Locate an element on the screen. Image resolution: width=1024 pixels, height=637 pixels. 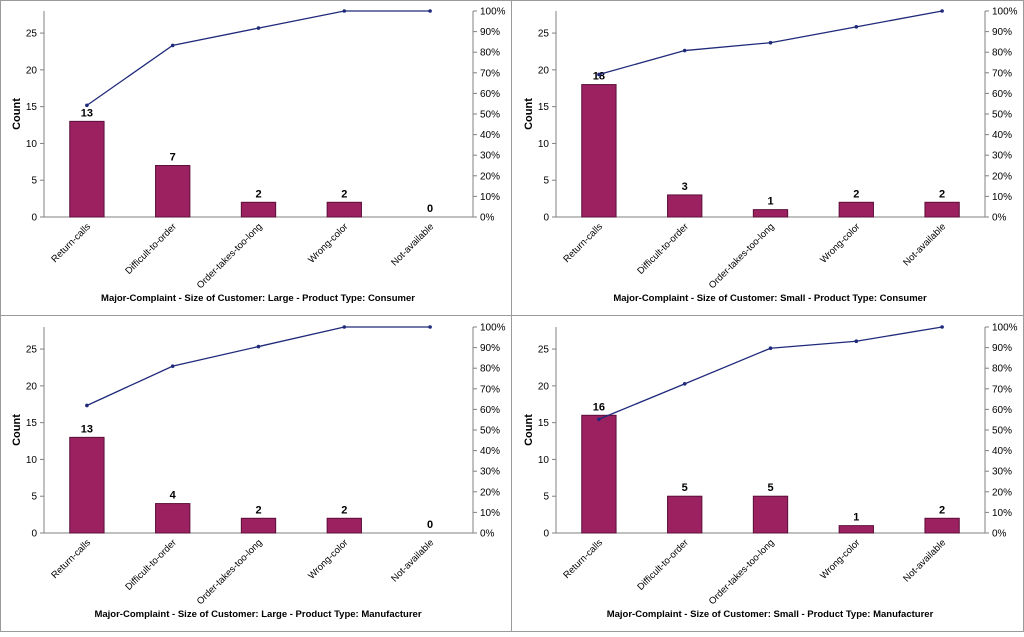
x-category-label: Return-calls is located at coordinates (71, 243).